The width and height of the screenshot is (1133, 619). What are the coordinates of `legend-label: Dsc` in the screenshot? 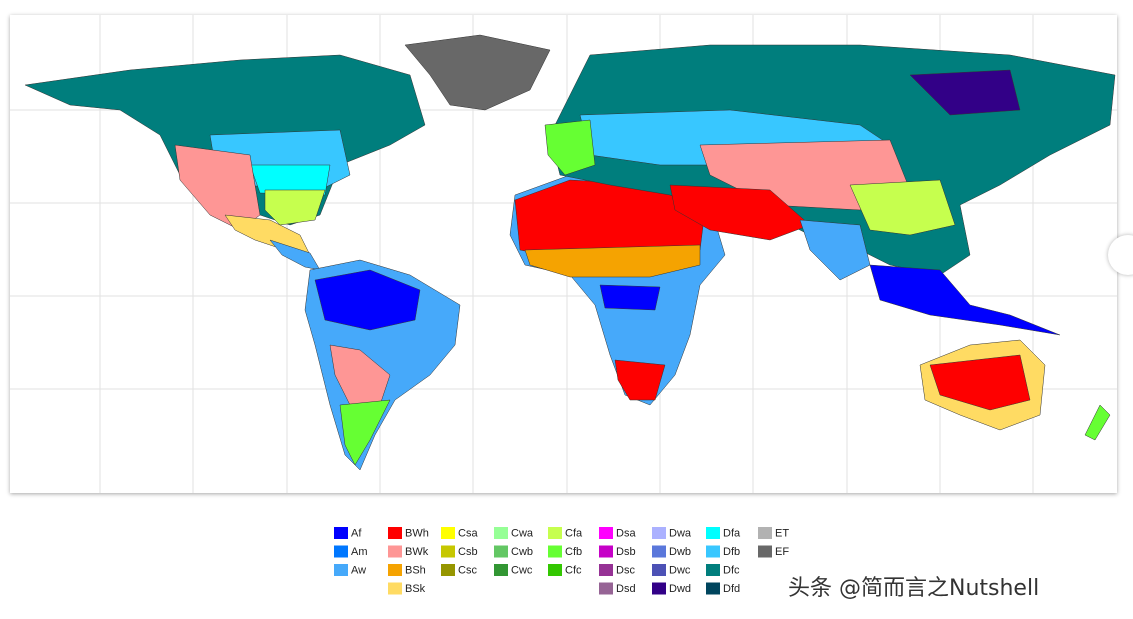 It's located at (625, 570).